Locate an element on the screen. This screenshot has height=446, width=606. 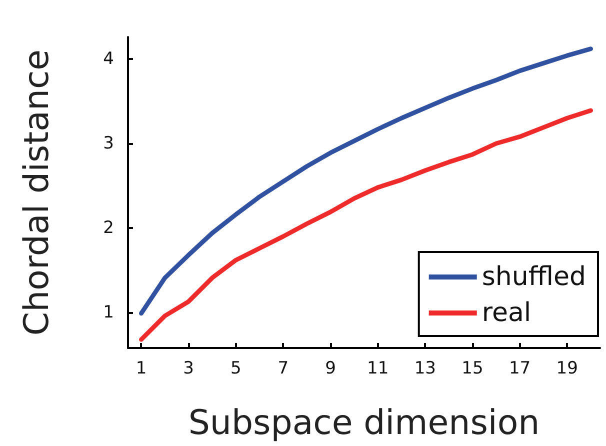
x-tick-label: 1 is located at coordinates (141, 368).